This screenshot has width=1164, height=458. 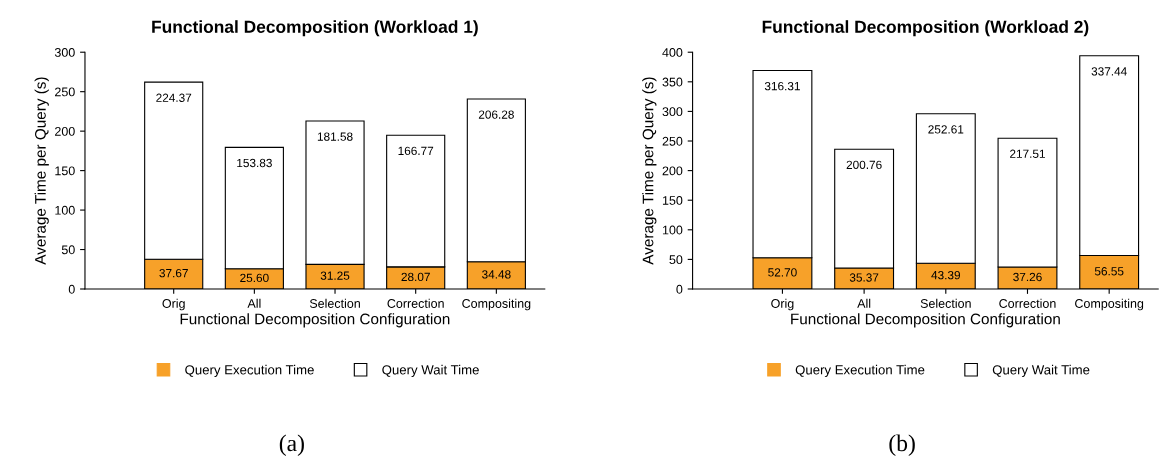 What do you see at coordinates (672, 82) in the screenshot?
I see `y-tick-label: 350` at bounding box center [672, 82].